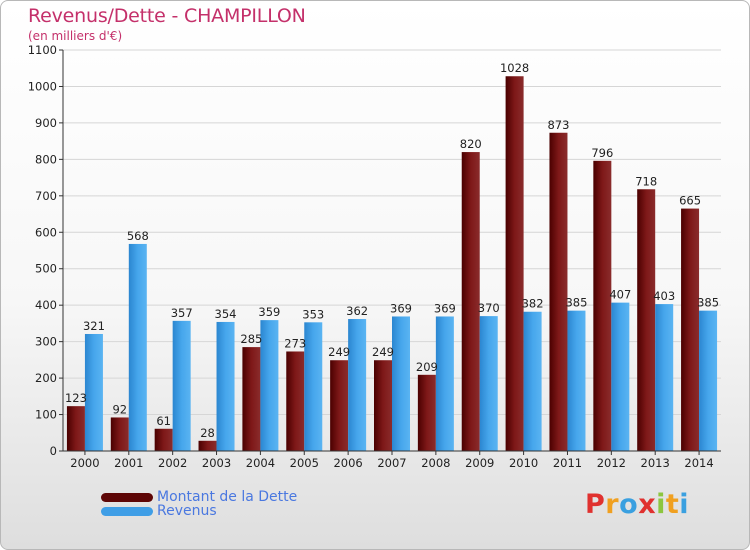  What do you see at coordinates (128, 463) in the screenshot?
I see `x-tick-label: 2001` at bounding box center [128, 463].